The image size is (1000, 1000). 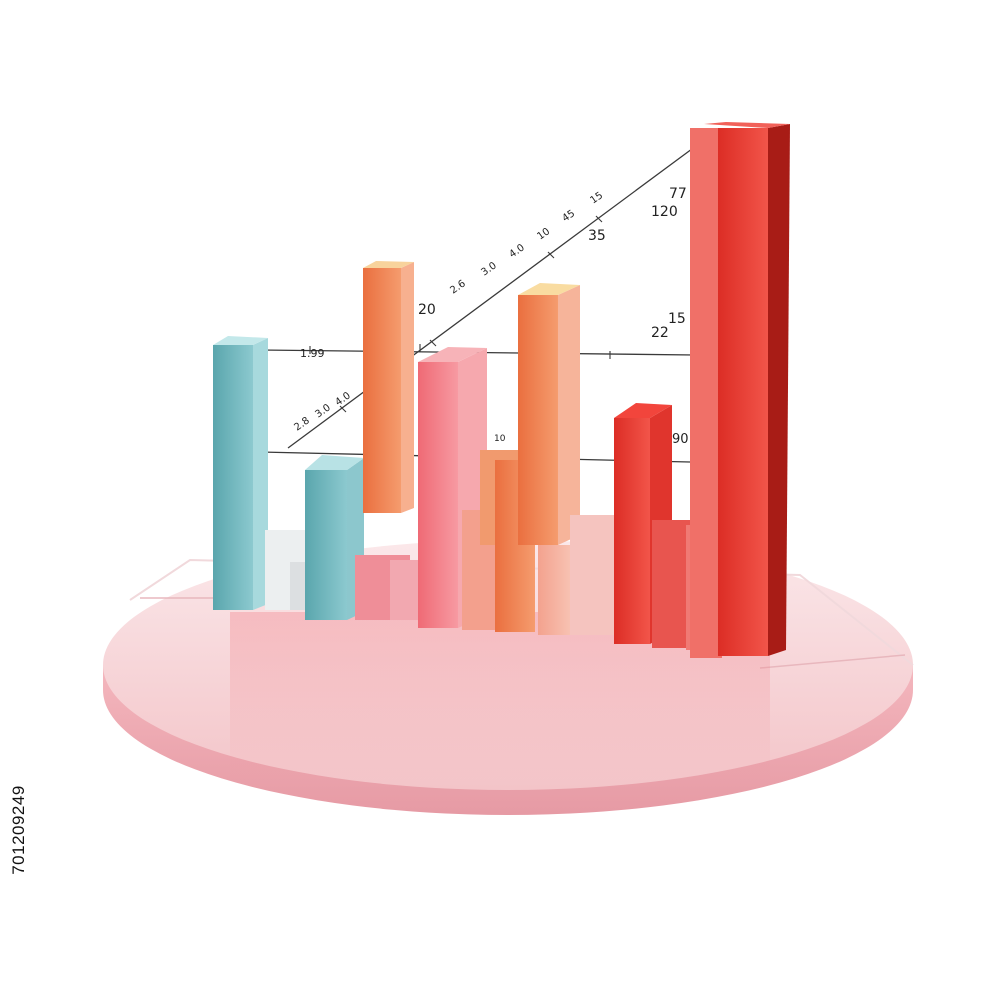 What do you see at coordinates (312, 353) in the screenshot?
I see `figure-label: 1.99` at bounding box center [312, 353].